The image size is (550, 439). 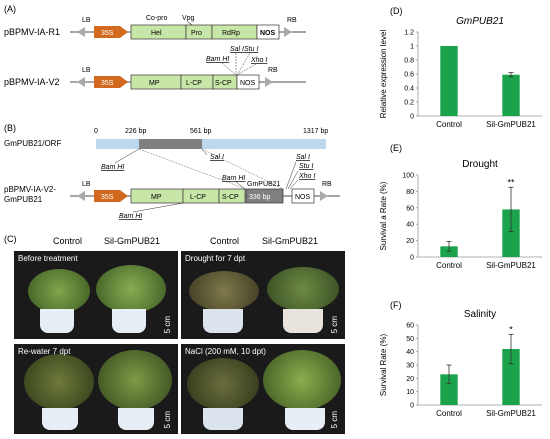 I want to click on label-co-pro: Co-pro, so click(x=157, y=18).